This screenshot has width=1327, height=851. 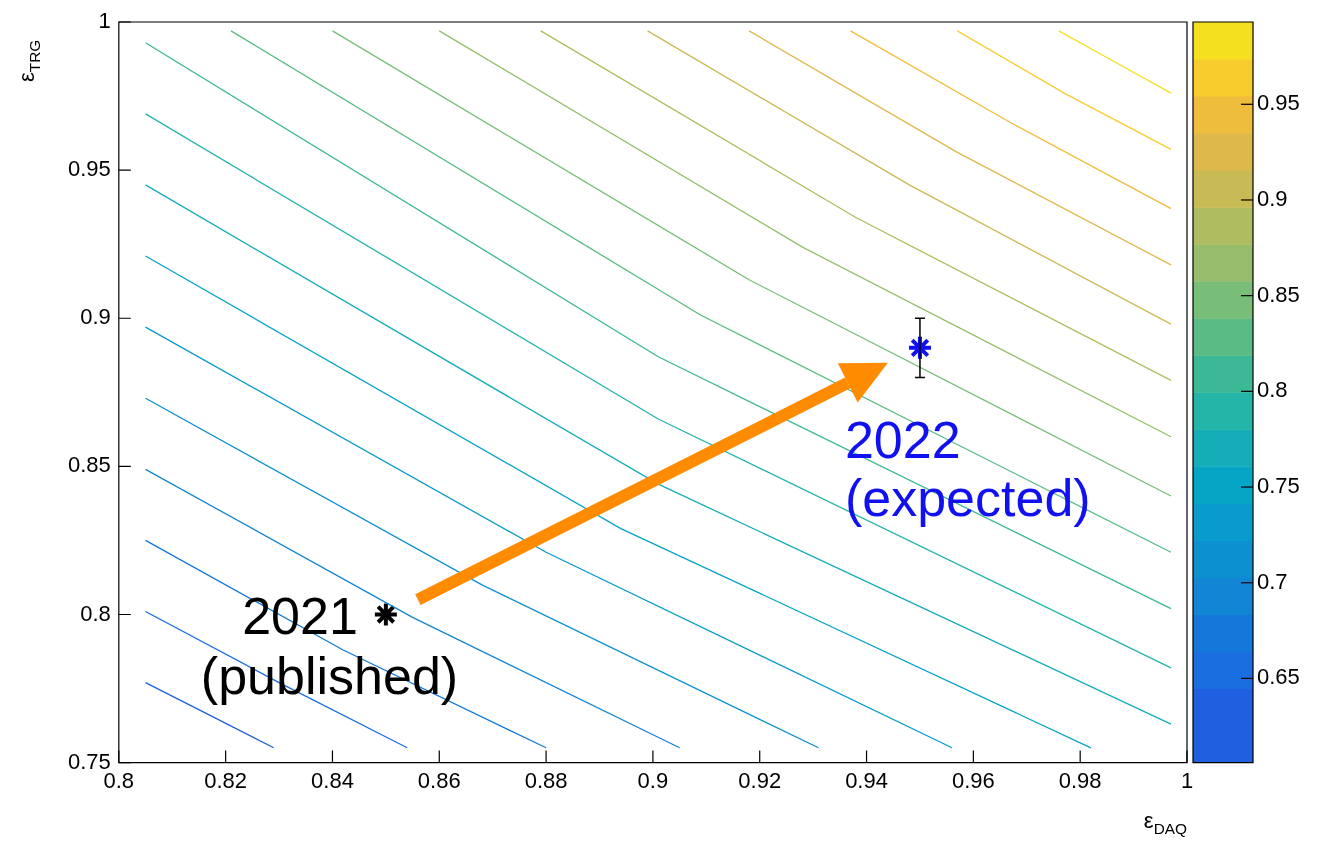 I want to click on x-tick-label: 0.88, so click(x=546, y=780).